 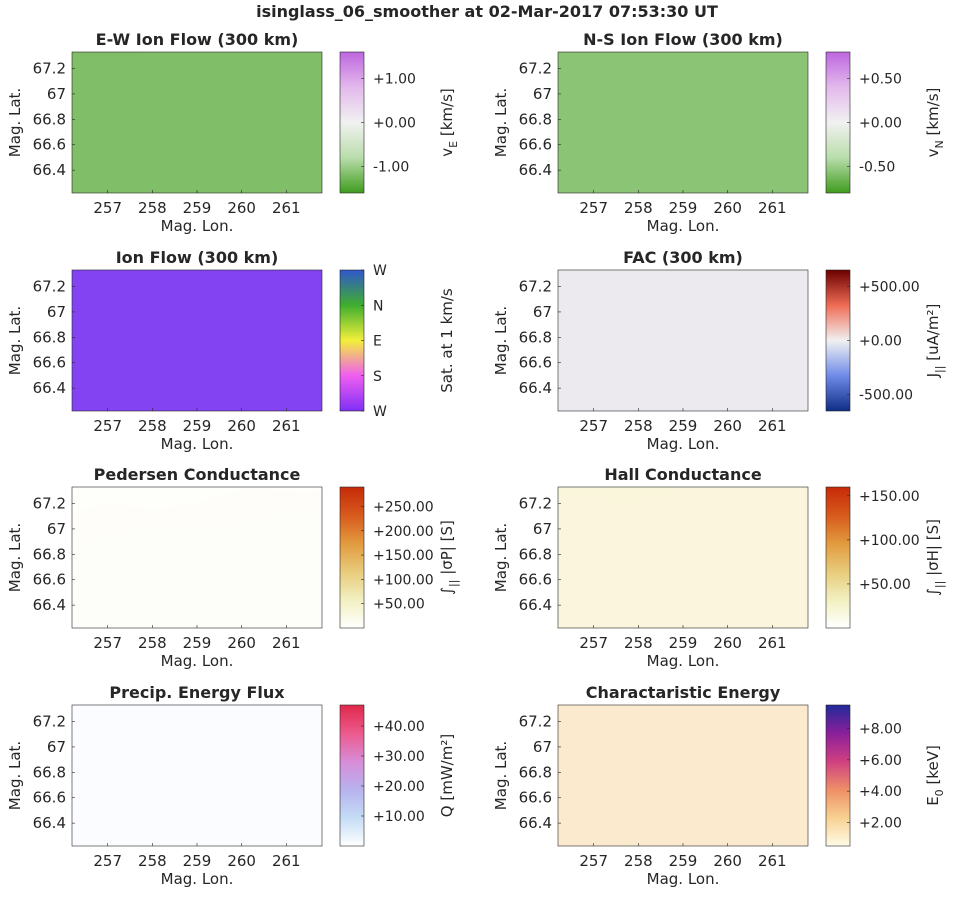 What do you see at coordinates (377, 377) in the screenshot?
I see `colorbar-tick-label: S` at bounding box center [377, 377].